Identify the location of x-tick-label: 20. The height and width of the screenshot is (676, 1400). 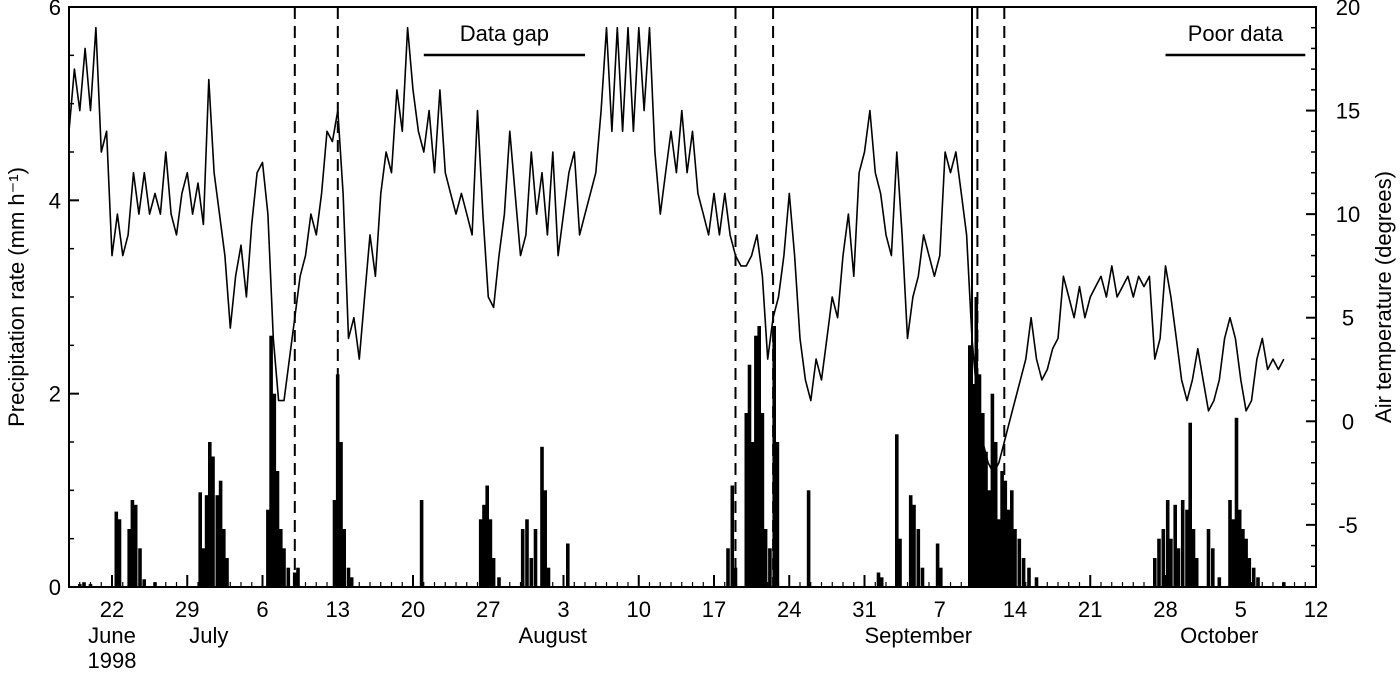
(413, 609).